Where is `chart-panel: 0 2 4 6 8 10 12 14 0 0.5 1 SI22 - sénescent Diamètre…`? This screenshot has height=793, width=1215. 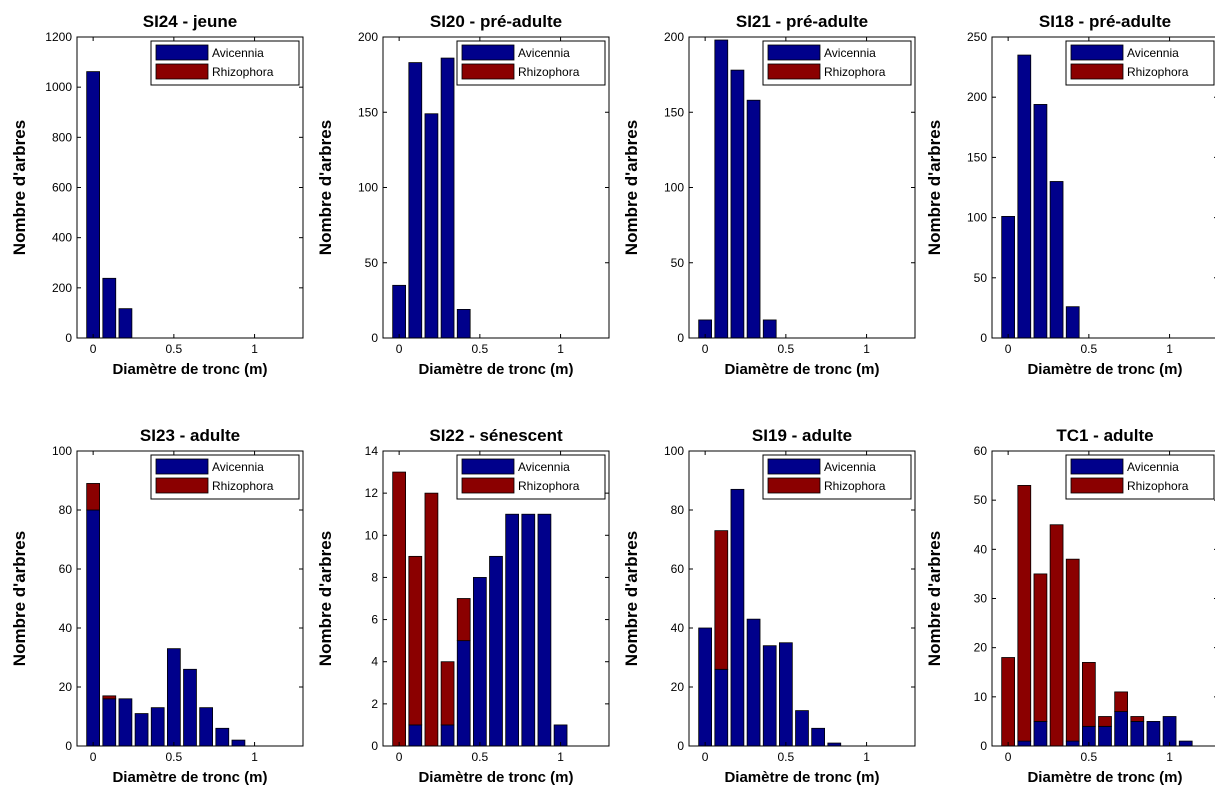
chart-panel: 0 2 4 6 8 10 12 14 0 0.5 1 SI22 - sénescent Diamètre… is located at coordinates (463, 606).